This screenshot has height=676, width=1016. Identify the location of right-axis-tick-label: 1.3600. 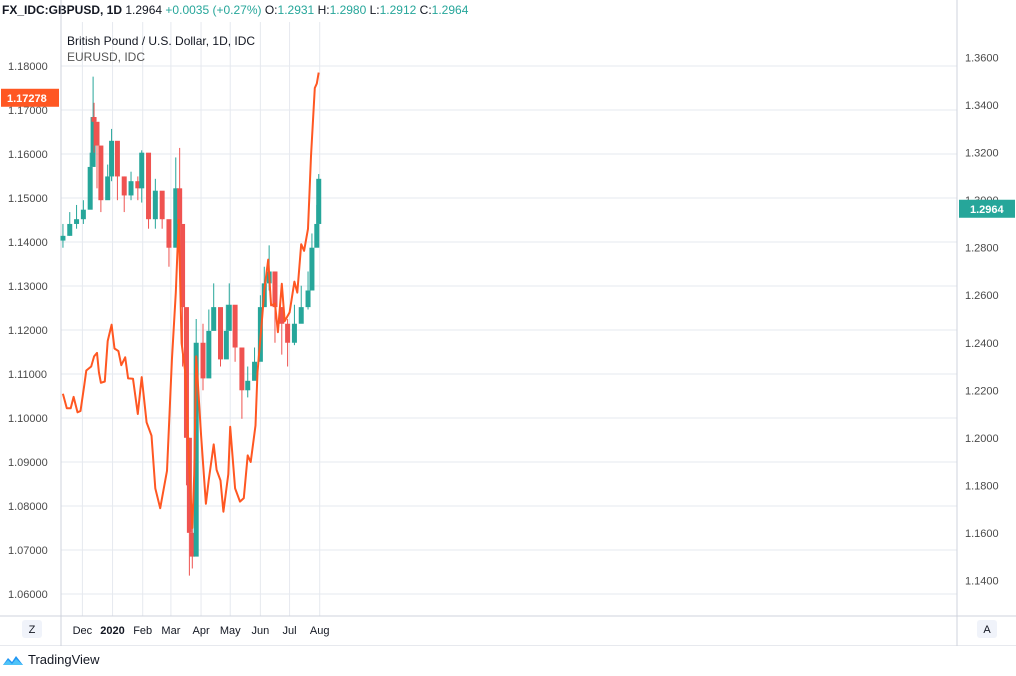
(982, 59).